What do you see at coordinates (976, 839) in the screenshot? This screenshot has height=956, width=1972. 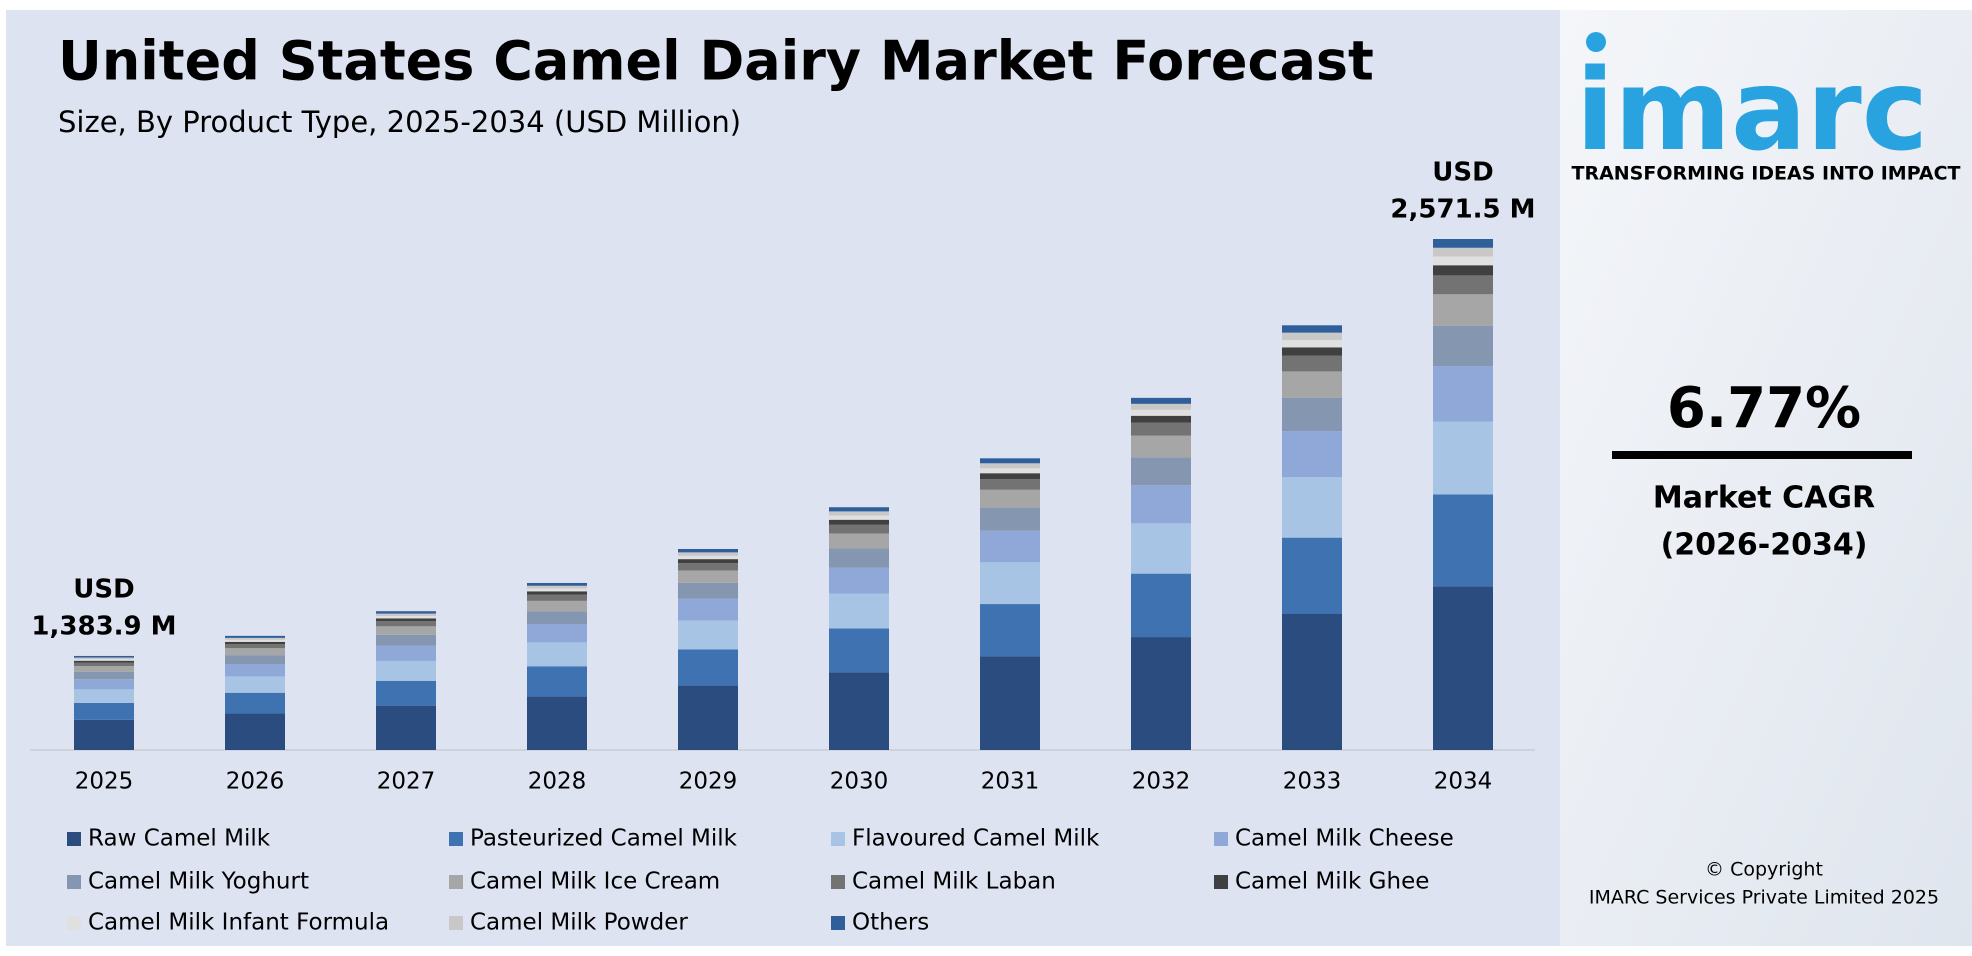 I see `legend-label: Flavoured Camel Milk` at bounding box center [976, 839].